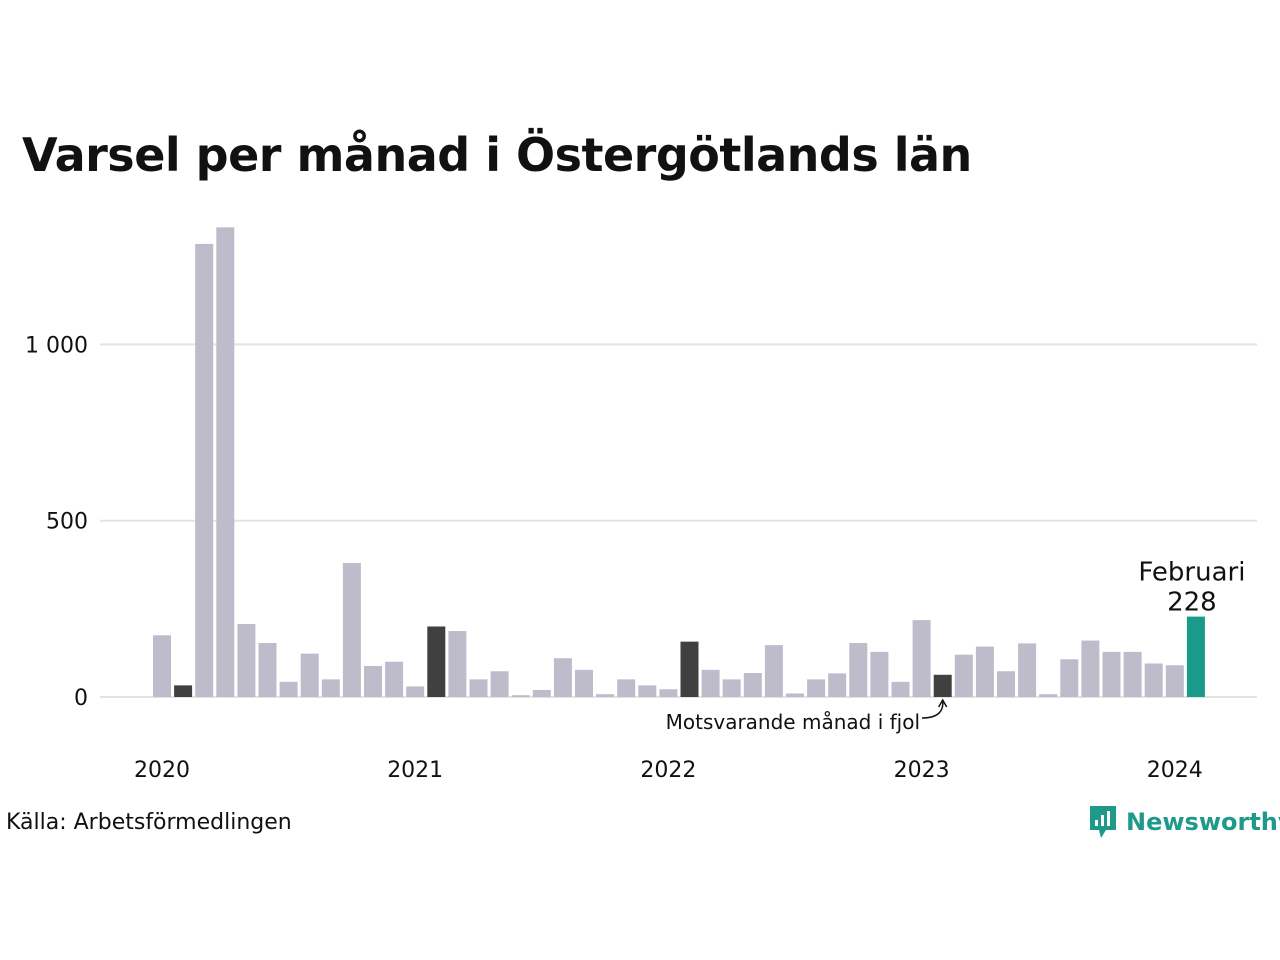  I want to click on x-tick-label: 2022, so click(668, 770).